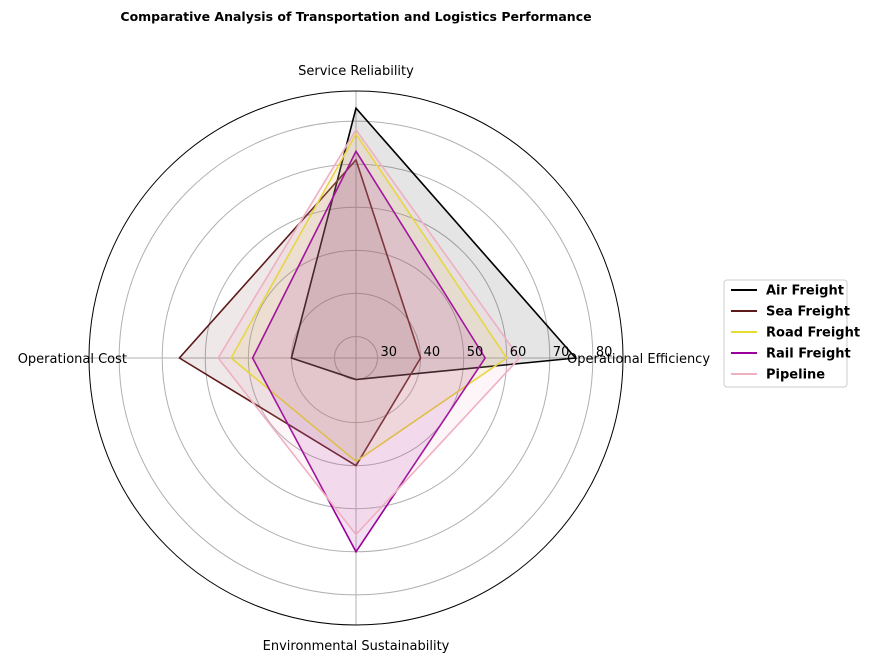  What do you see at coordinates (72, 359) in the screenshot?
I see `axis-label-operational-cost: Operational Cost` at bounding box center [72, 359].